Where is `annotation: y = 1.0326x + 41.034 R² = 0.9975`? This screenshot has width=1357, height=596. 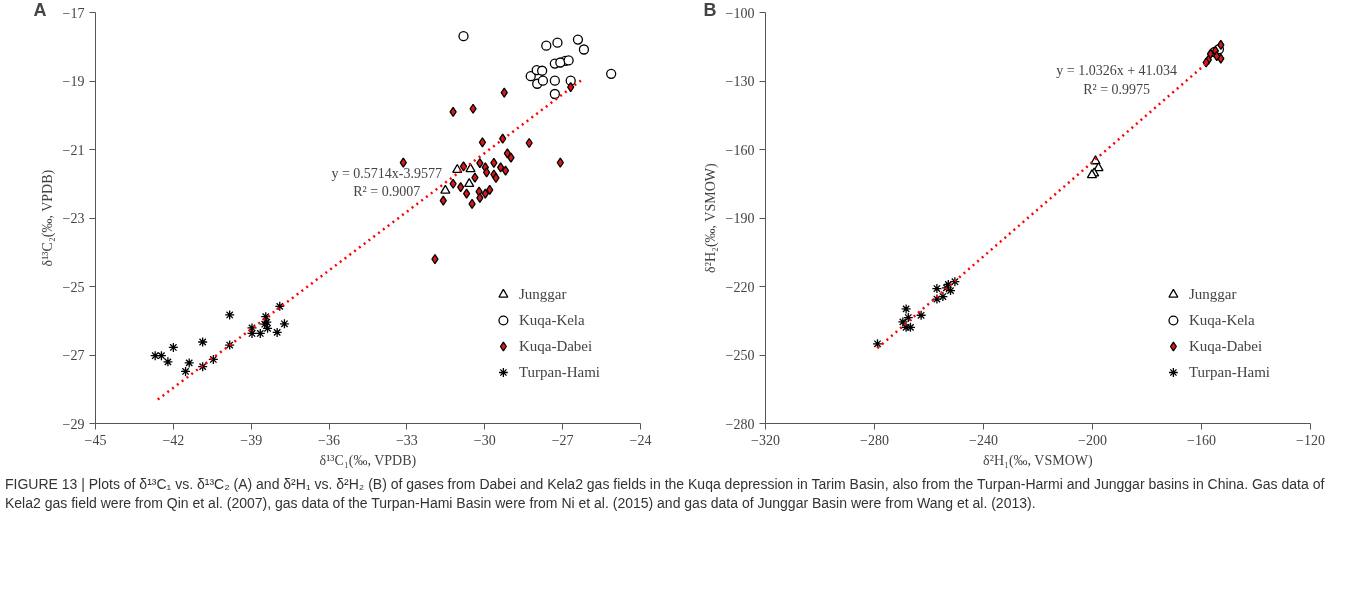
annotation: y = 1.0326x + 41.034 R² = 0.9975 is located at coordinates (1117, 80).